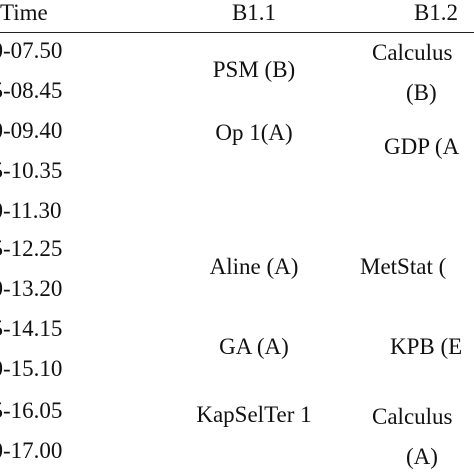 The image size is (474, 474). What do you see at coordinates (403, 266) in the screenshot?
I see `course-metstat: MetStat (` at bounding box center [403, 266].